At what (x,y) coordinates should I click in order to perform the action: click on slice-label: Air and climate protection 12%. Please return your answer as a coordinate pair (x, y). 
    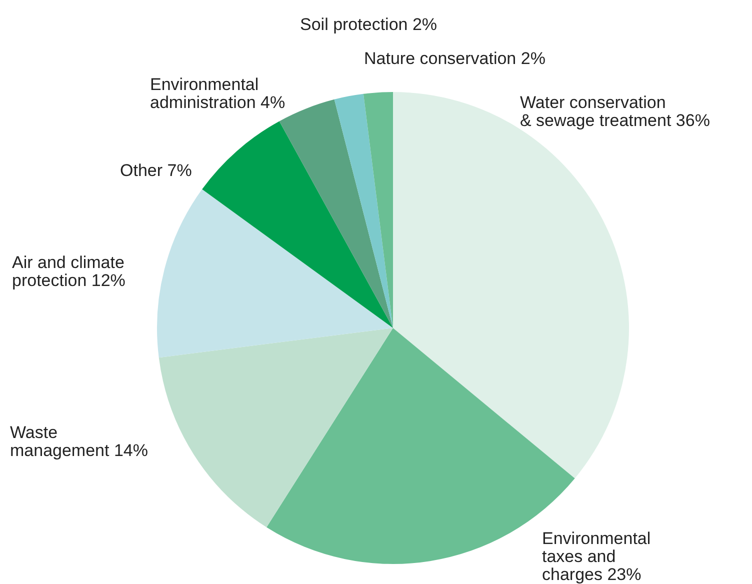
    Looking at the image, I should click on (69, 271).